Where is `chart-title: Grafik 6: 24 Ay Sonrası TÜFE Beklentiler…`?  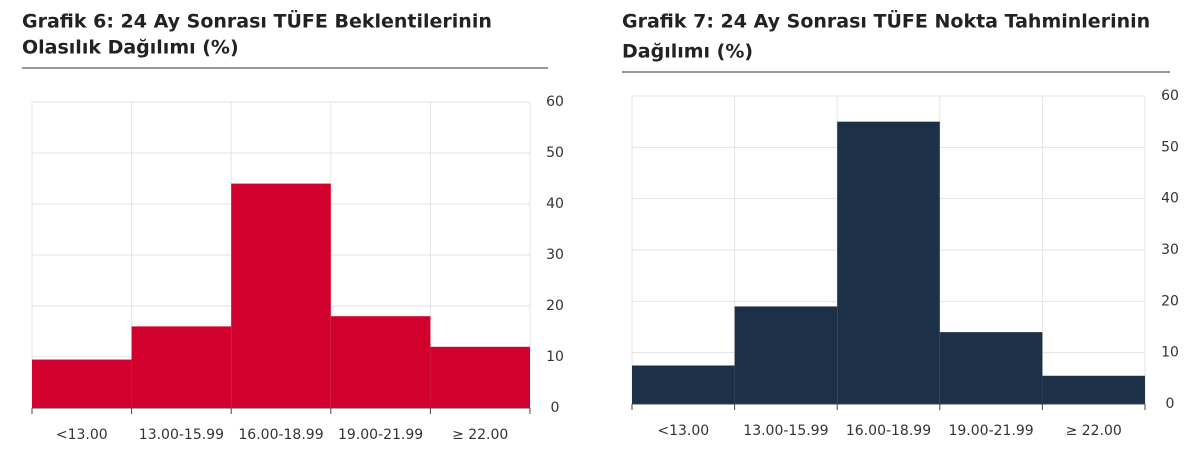 chart-title: Grafik 6: 24 Ay Sonrası TÜFE Beklentiler… is located at coordinates (257, 21).